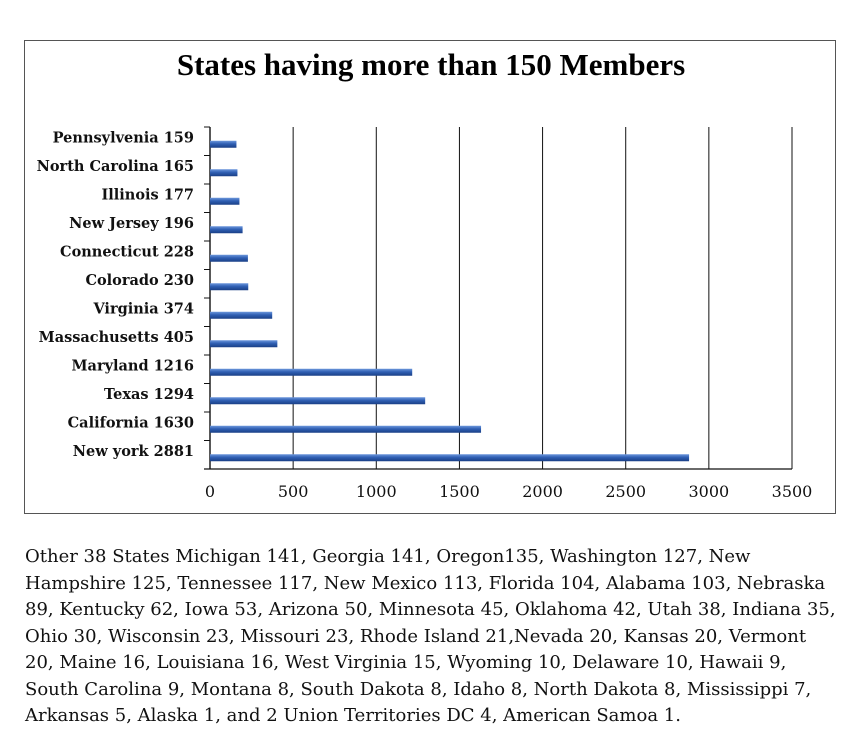 Image resolution: width=850 pixels, height=749 pixels. What do you see at coordinates (508, 491) in the screenshot?
I see `x-tick-labels: 0 500 1000 1500 2000 2500 3000 3500` at bounding box center [508, 491].